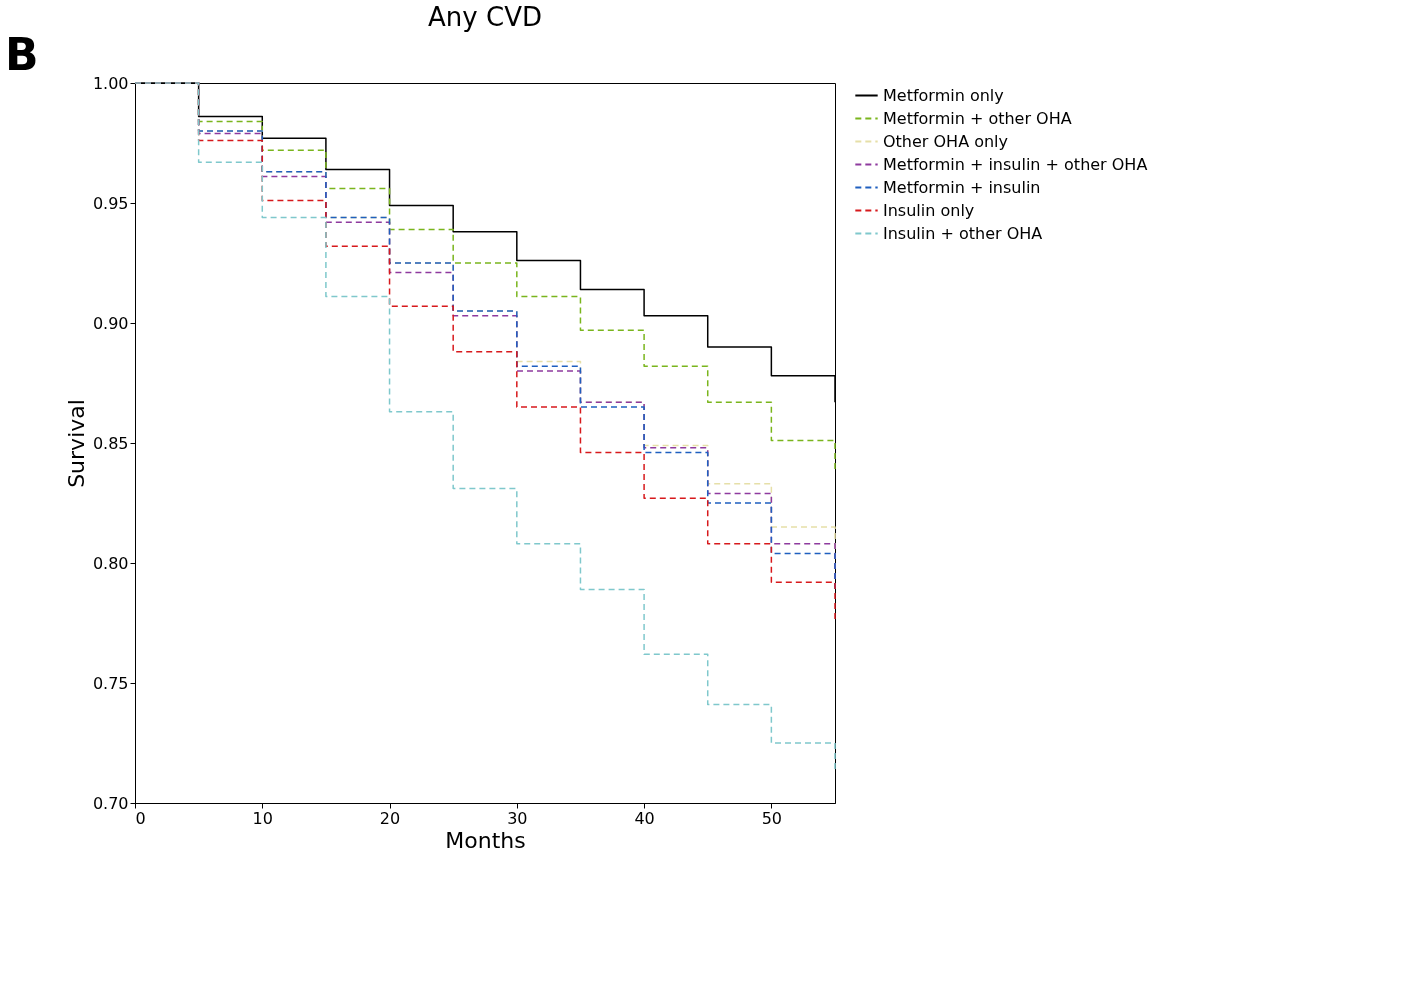 This screenshot has height=995, width=1419. What do you see at coordinates (943, 95) in the screenshot?
I see `legend-label: Metformin only` at bounding box center [943, 95].